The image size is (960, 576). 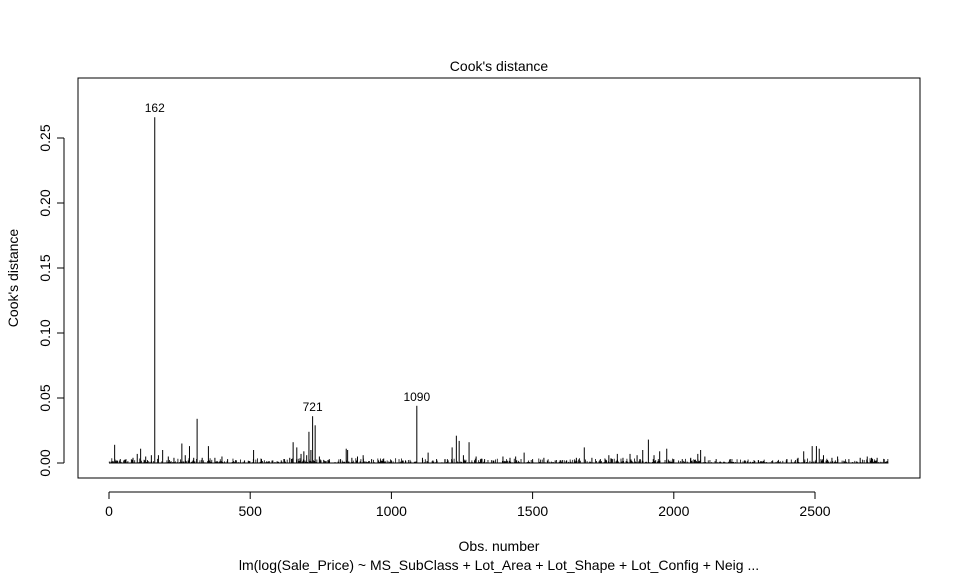 I want to click on x-axis-label: Obs. number, so click(x=499, y=546).